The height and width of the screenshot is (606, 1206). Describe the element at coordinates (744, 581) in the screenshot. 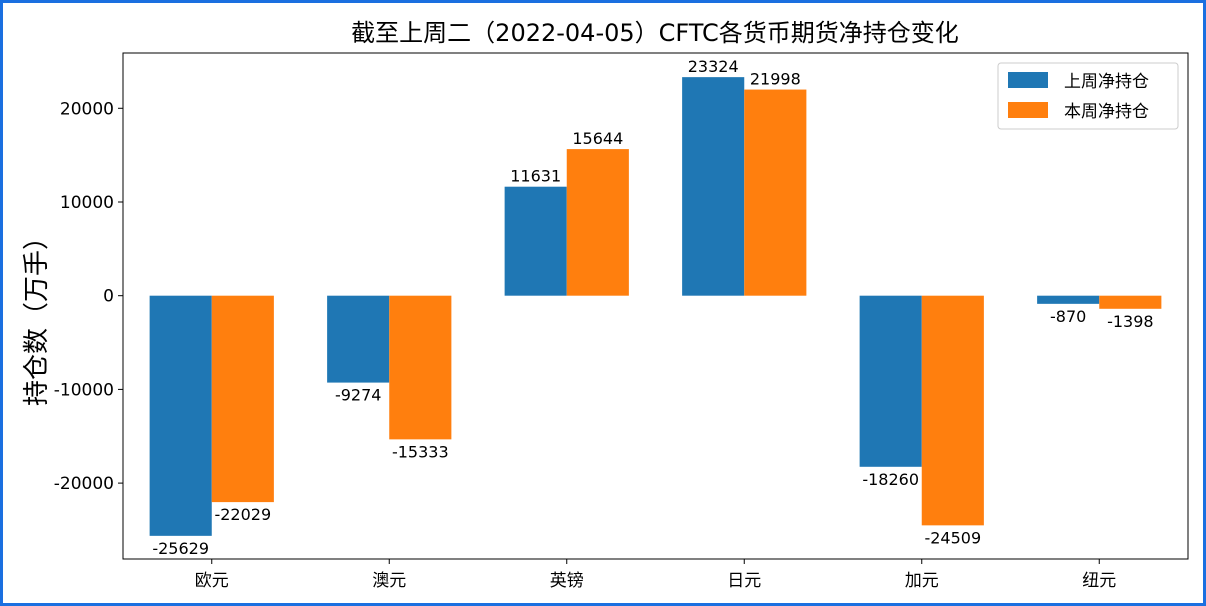

I see `x-tick-label: 日元` at that location.